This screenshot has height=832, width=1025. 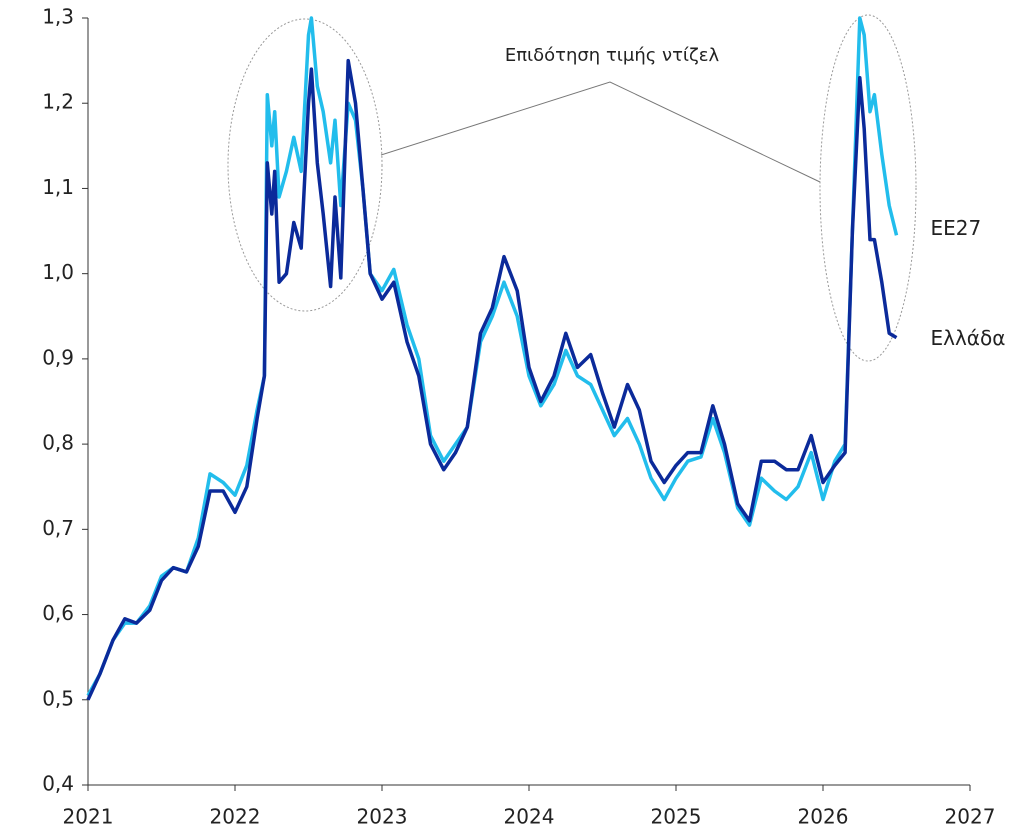 I want to click on y-tick-label: 1,1, so click(x=58, y=187).